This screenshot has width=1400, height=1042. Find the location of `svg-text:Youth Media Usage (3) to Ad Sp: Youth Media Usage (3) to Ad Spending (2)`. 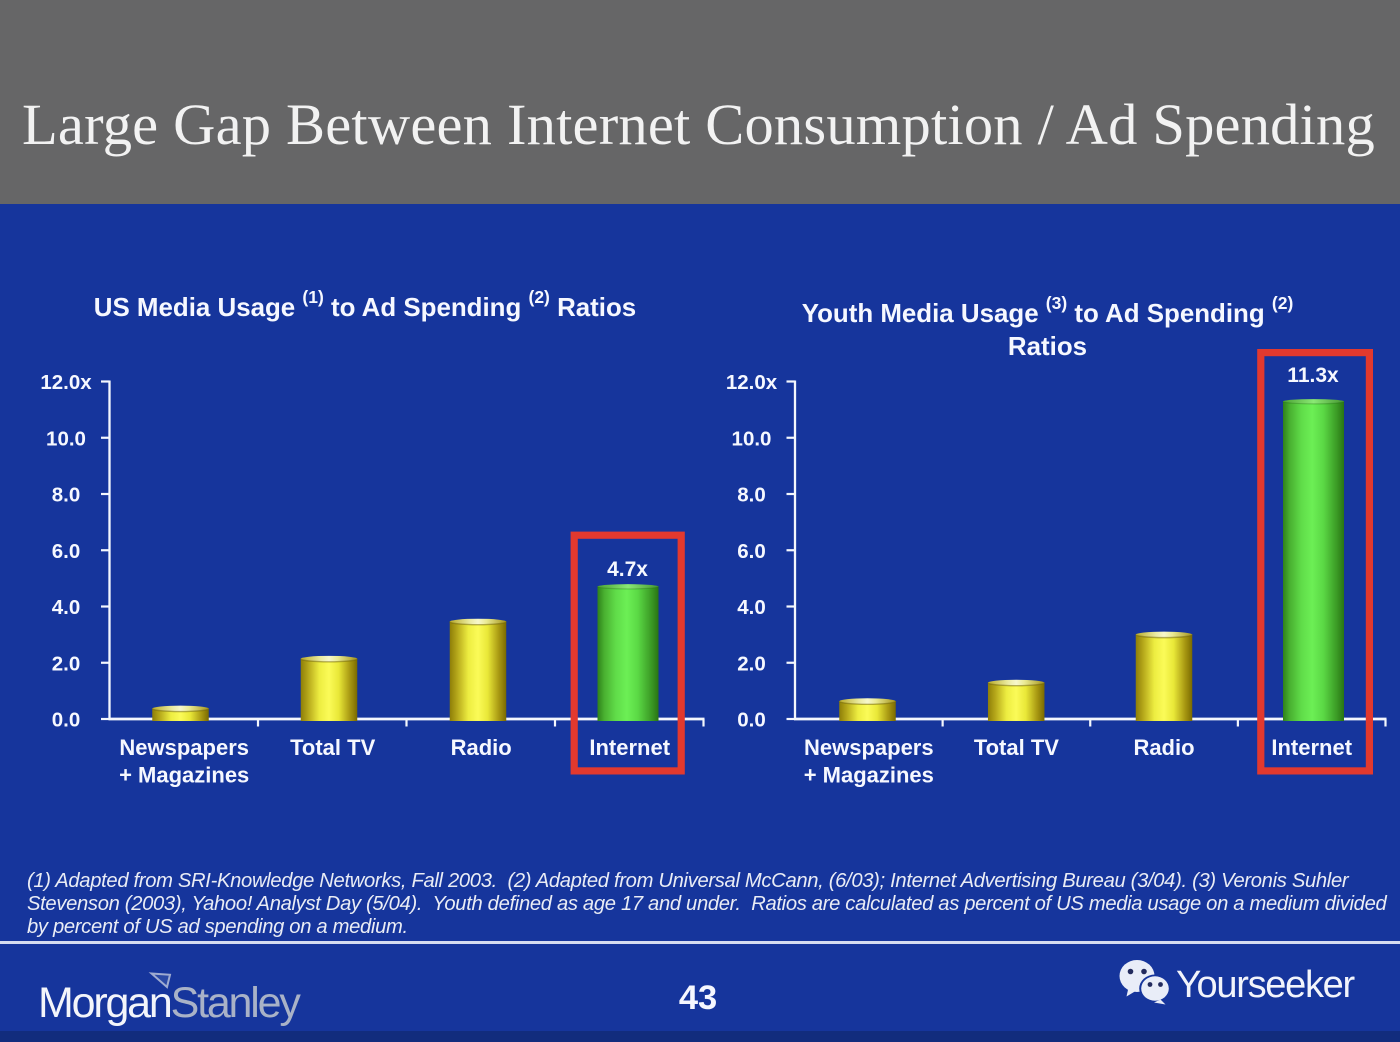

svg-text:Youth Media Usage (3) to Ad Sp: Youth Media Usage (3) to Ad Spending (2) is located at coordinates (1048, 310).